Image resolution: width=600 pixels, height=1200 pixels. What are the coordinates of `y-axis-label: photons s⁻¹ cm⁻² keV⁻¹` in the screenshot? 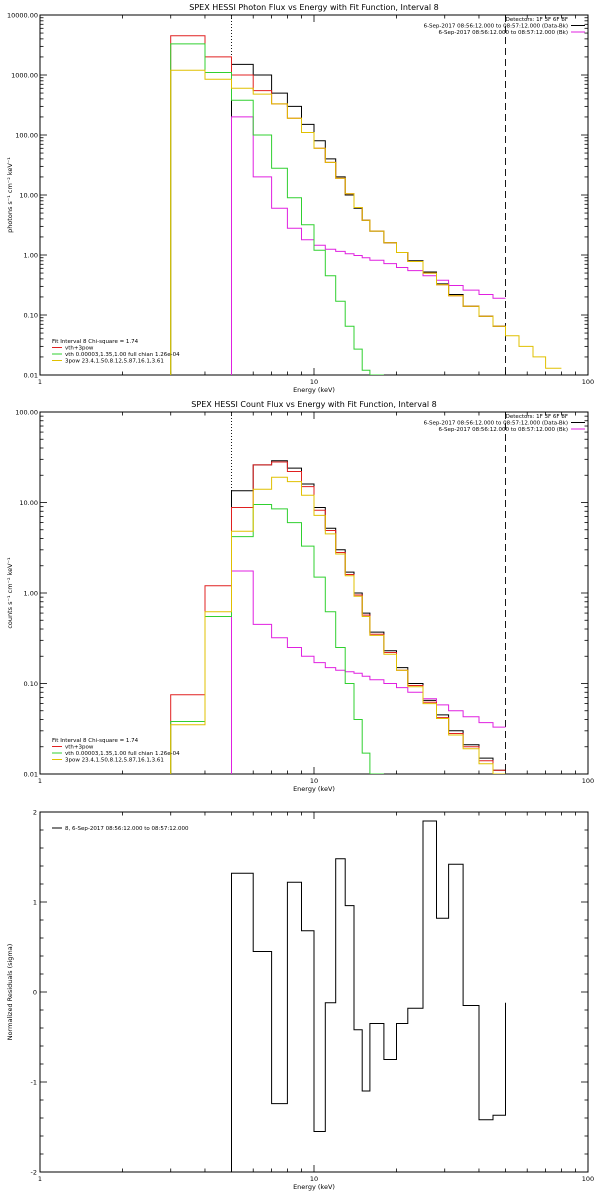 It's located at (10, 195).